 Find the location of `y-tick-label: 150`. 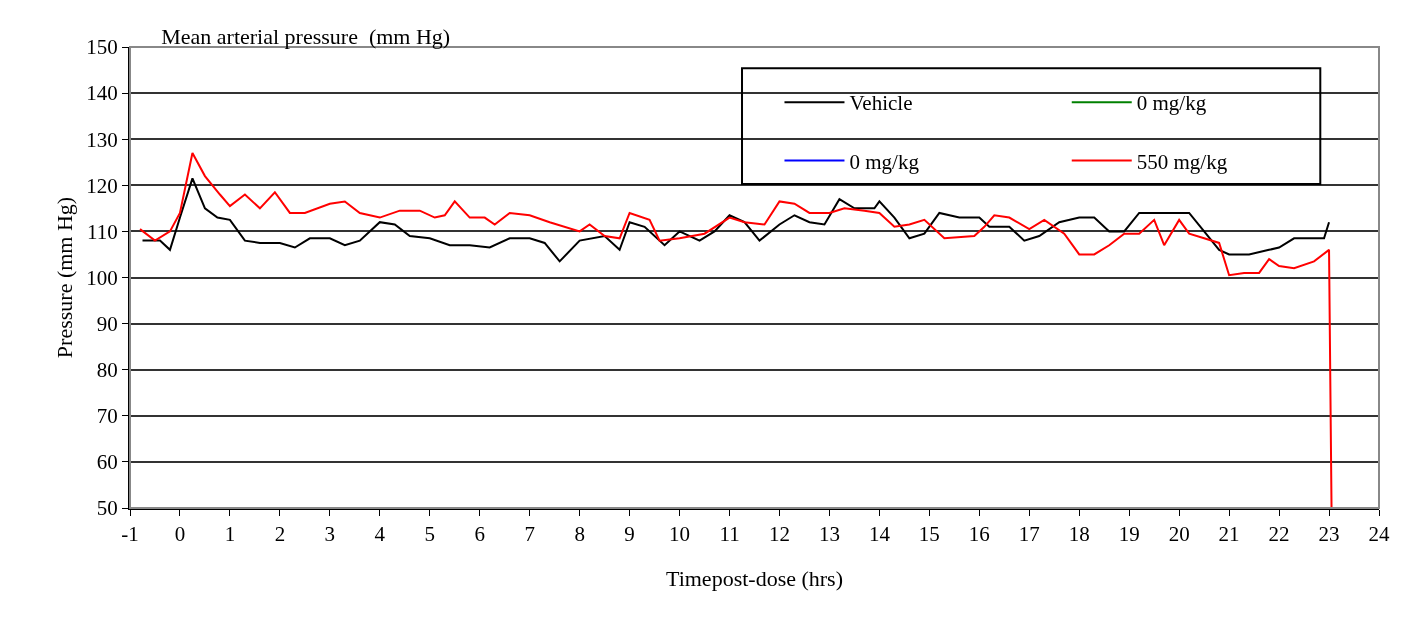

y-tick-label: 150 is located at coordinates (102, 47).